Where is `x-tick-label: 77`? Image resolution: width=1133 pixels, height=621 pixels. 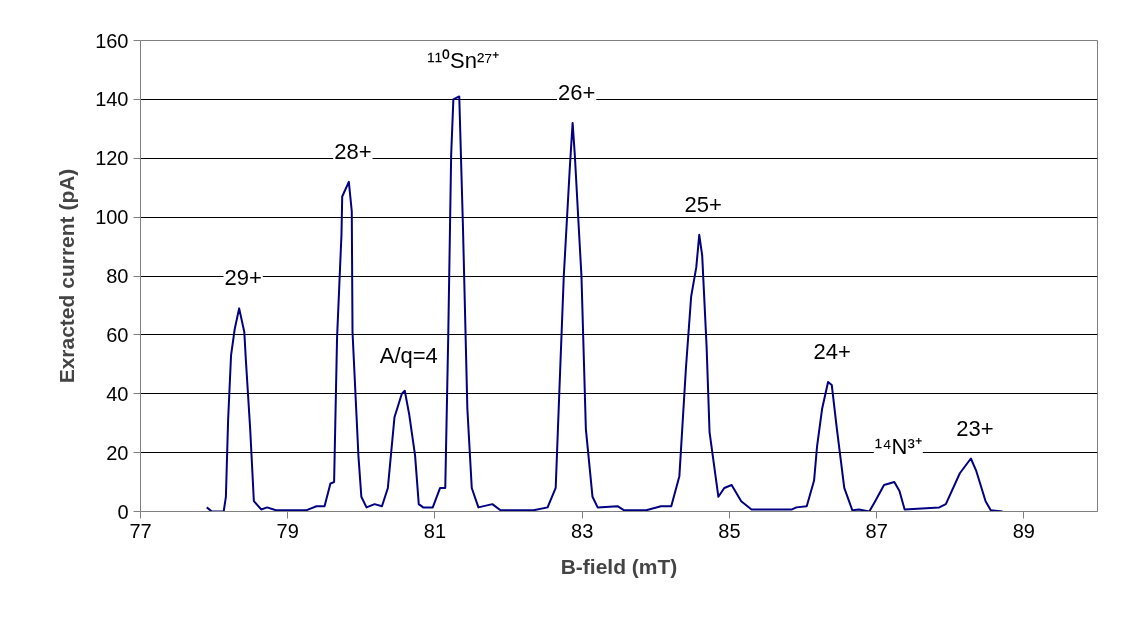 x-tick-label: 77 is located at coordinates (140, 530).